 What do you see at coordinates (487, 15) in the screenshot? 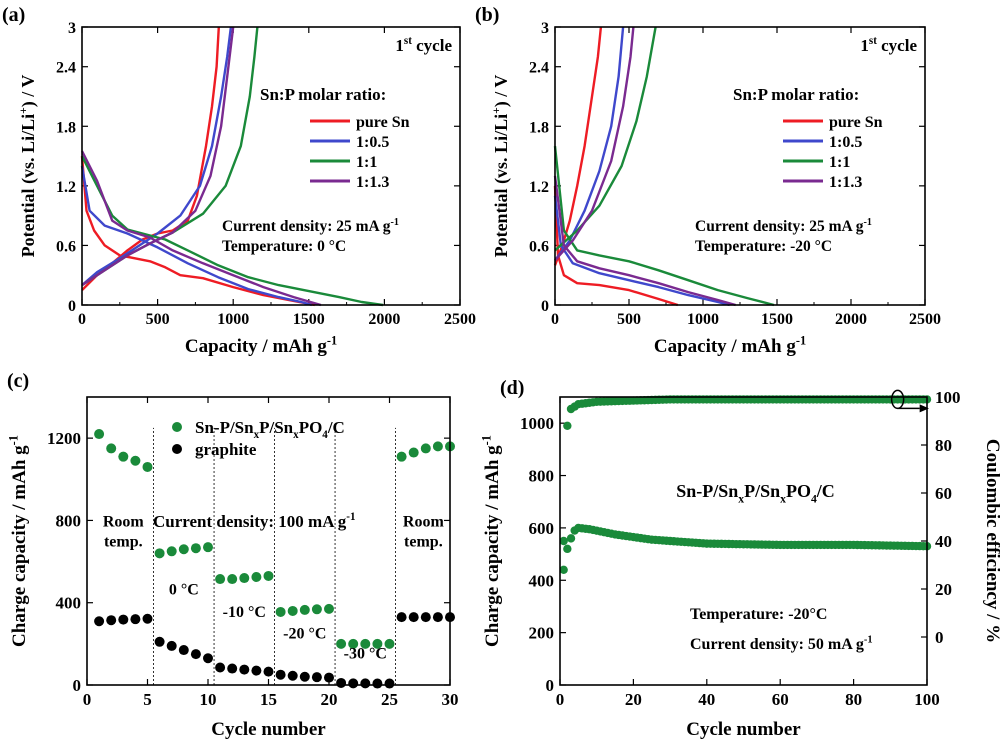
I see `panel-label: (b)` at bounding box center [487, 15].